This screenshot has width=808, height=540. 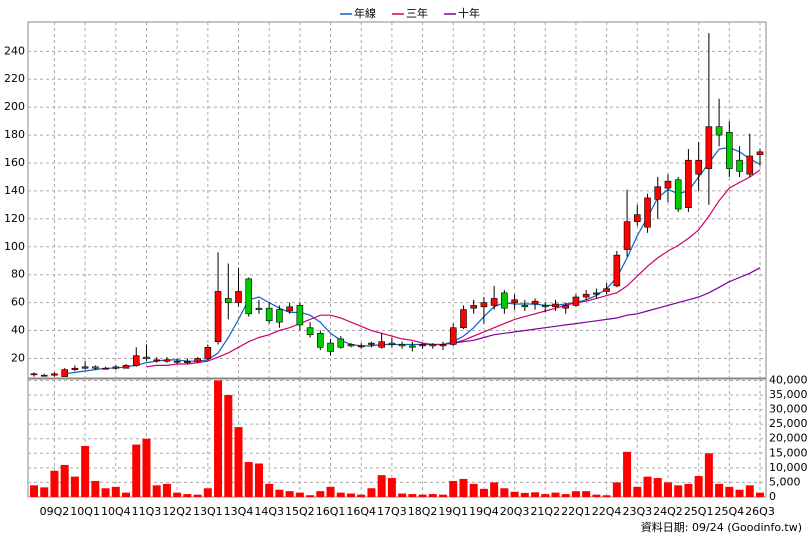 I want to click on x-tick-label: 18Q2, so click(x=423, y=511).